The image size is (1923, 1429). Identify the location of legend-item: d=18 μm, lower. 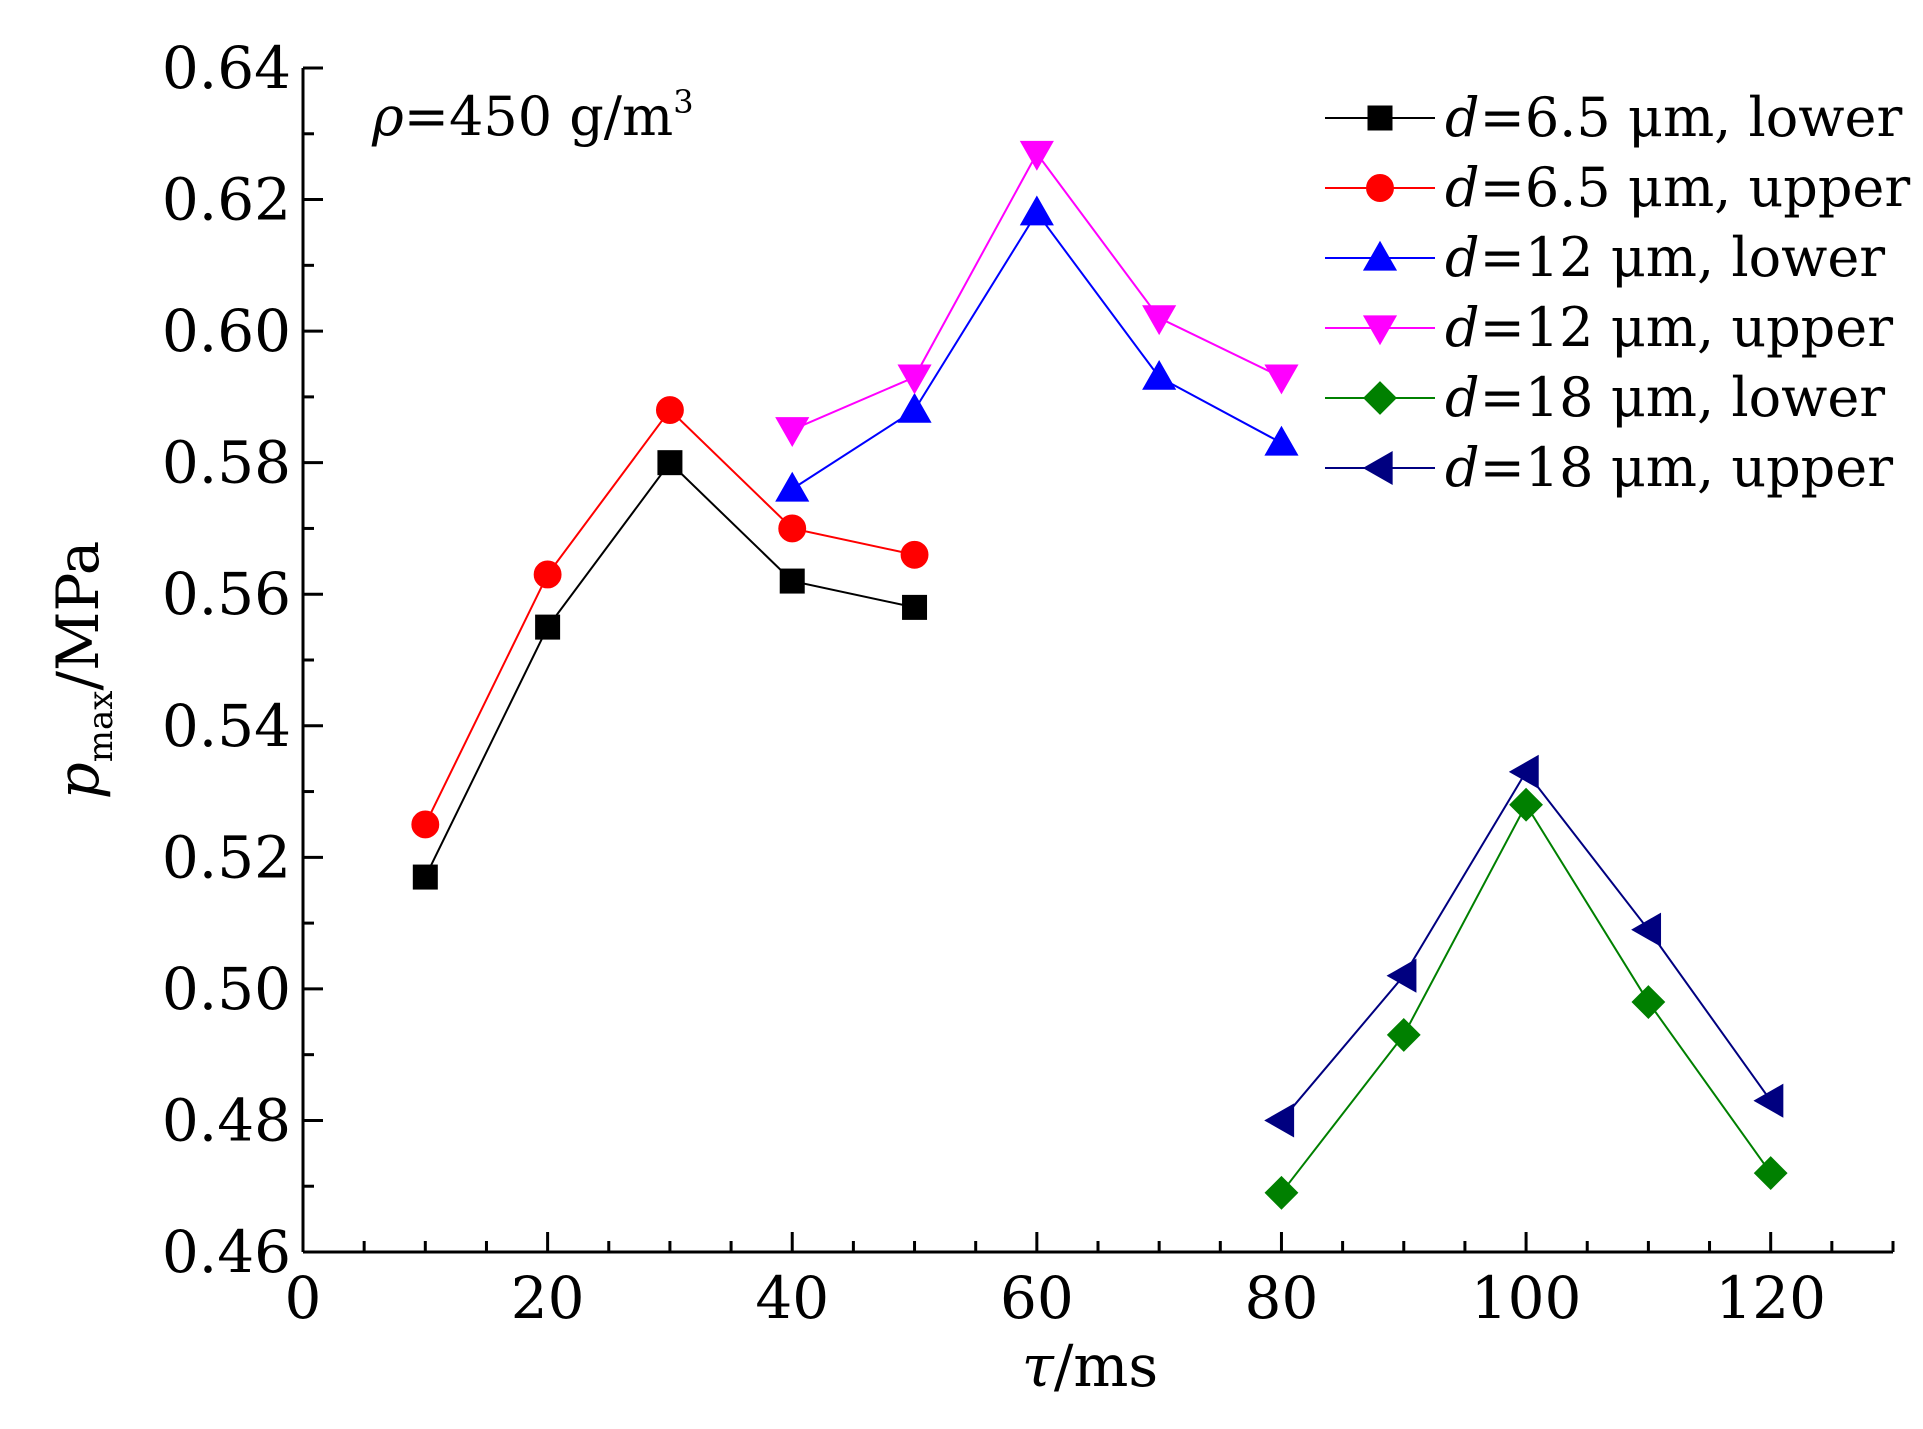
(1605, 397).